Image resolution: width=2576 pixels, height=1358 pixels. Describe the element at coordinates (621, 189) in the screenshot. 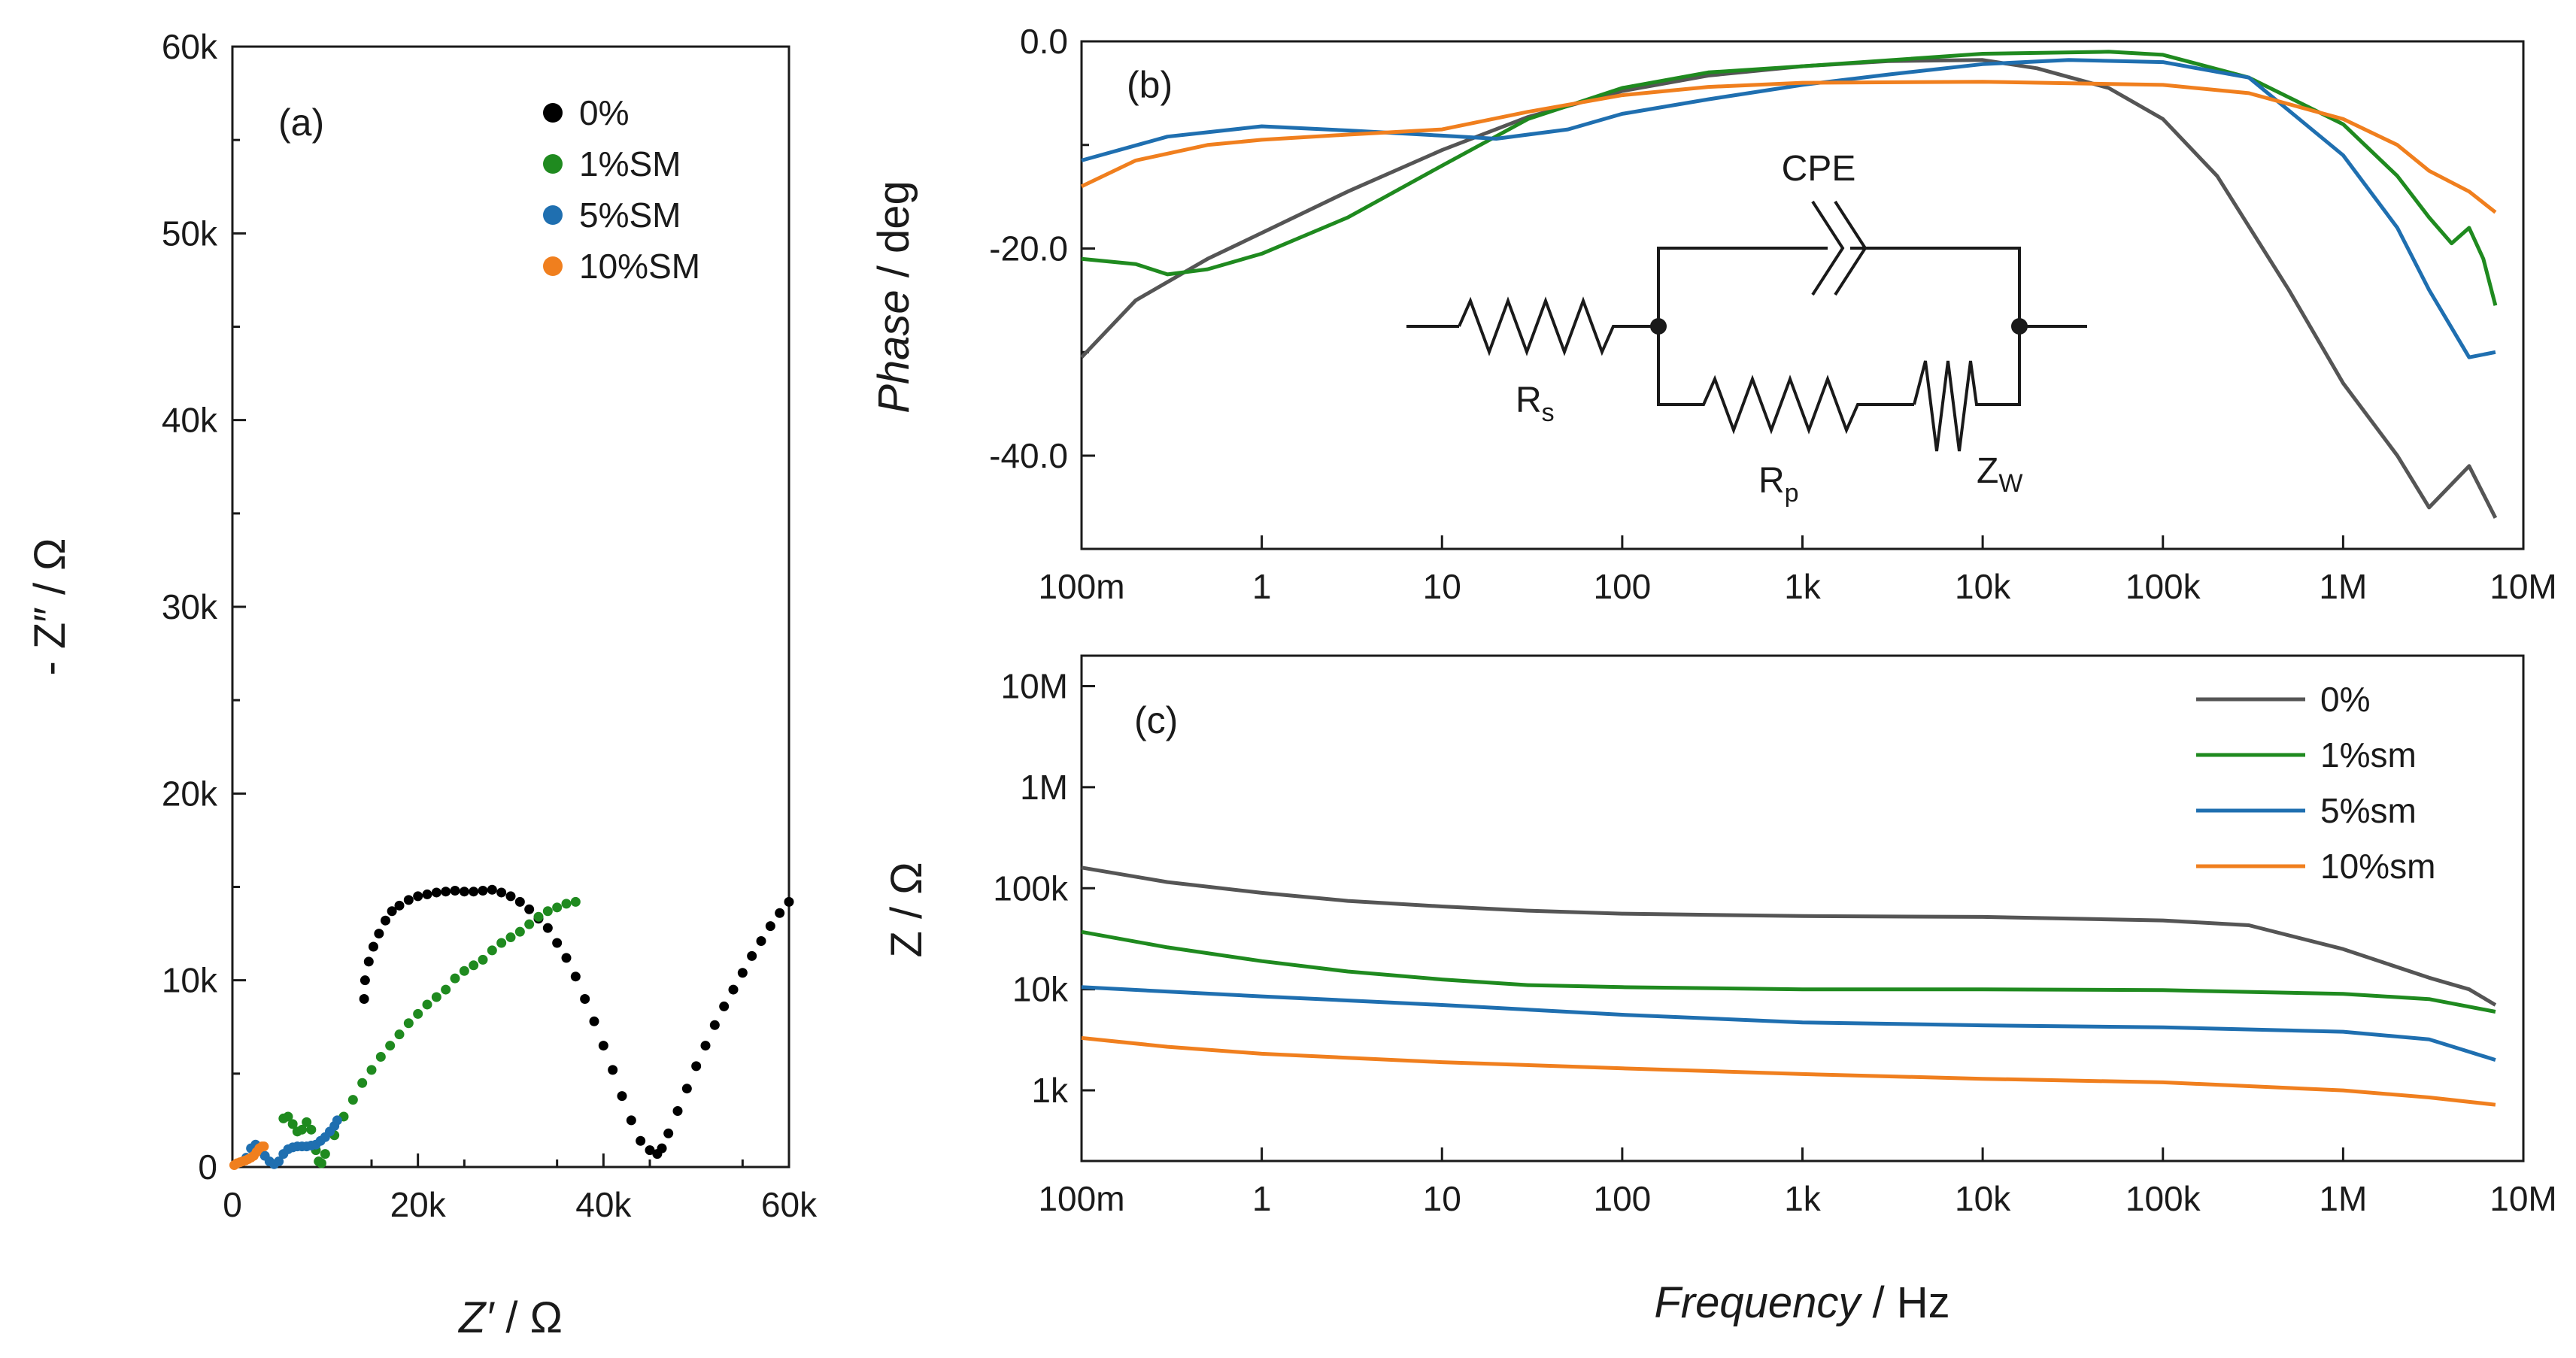

I see `panel-a-legend: 0% 1%SM 5%SM 10%SM` at that location.